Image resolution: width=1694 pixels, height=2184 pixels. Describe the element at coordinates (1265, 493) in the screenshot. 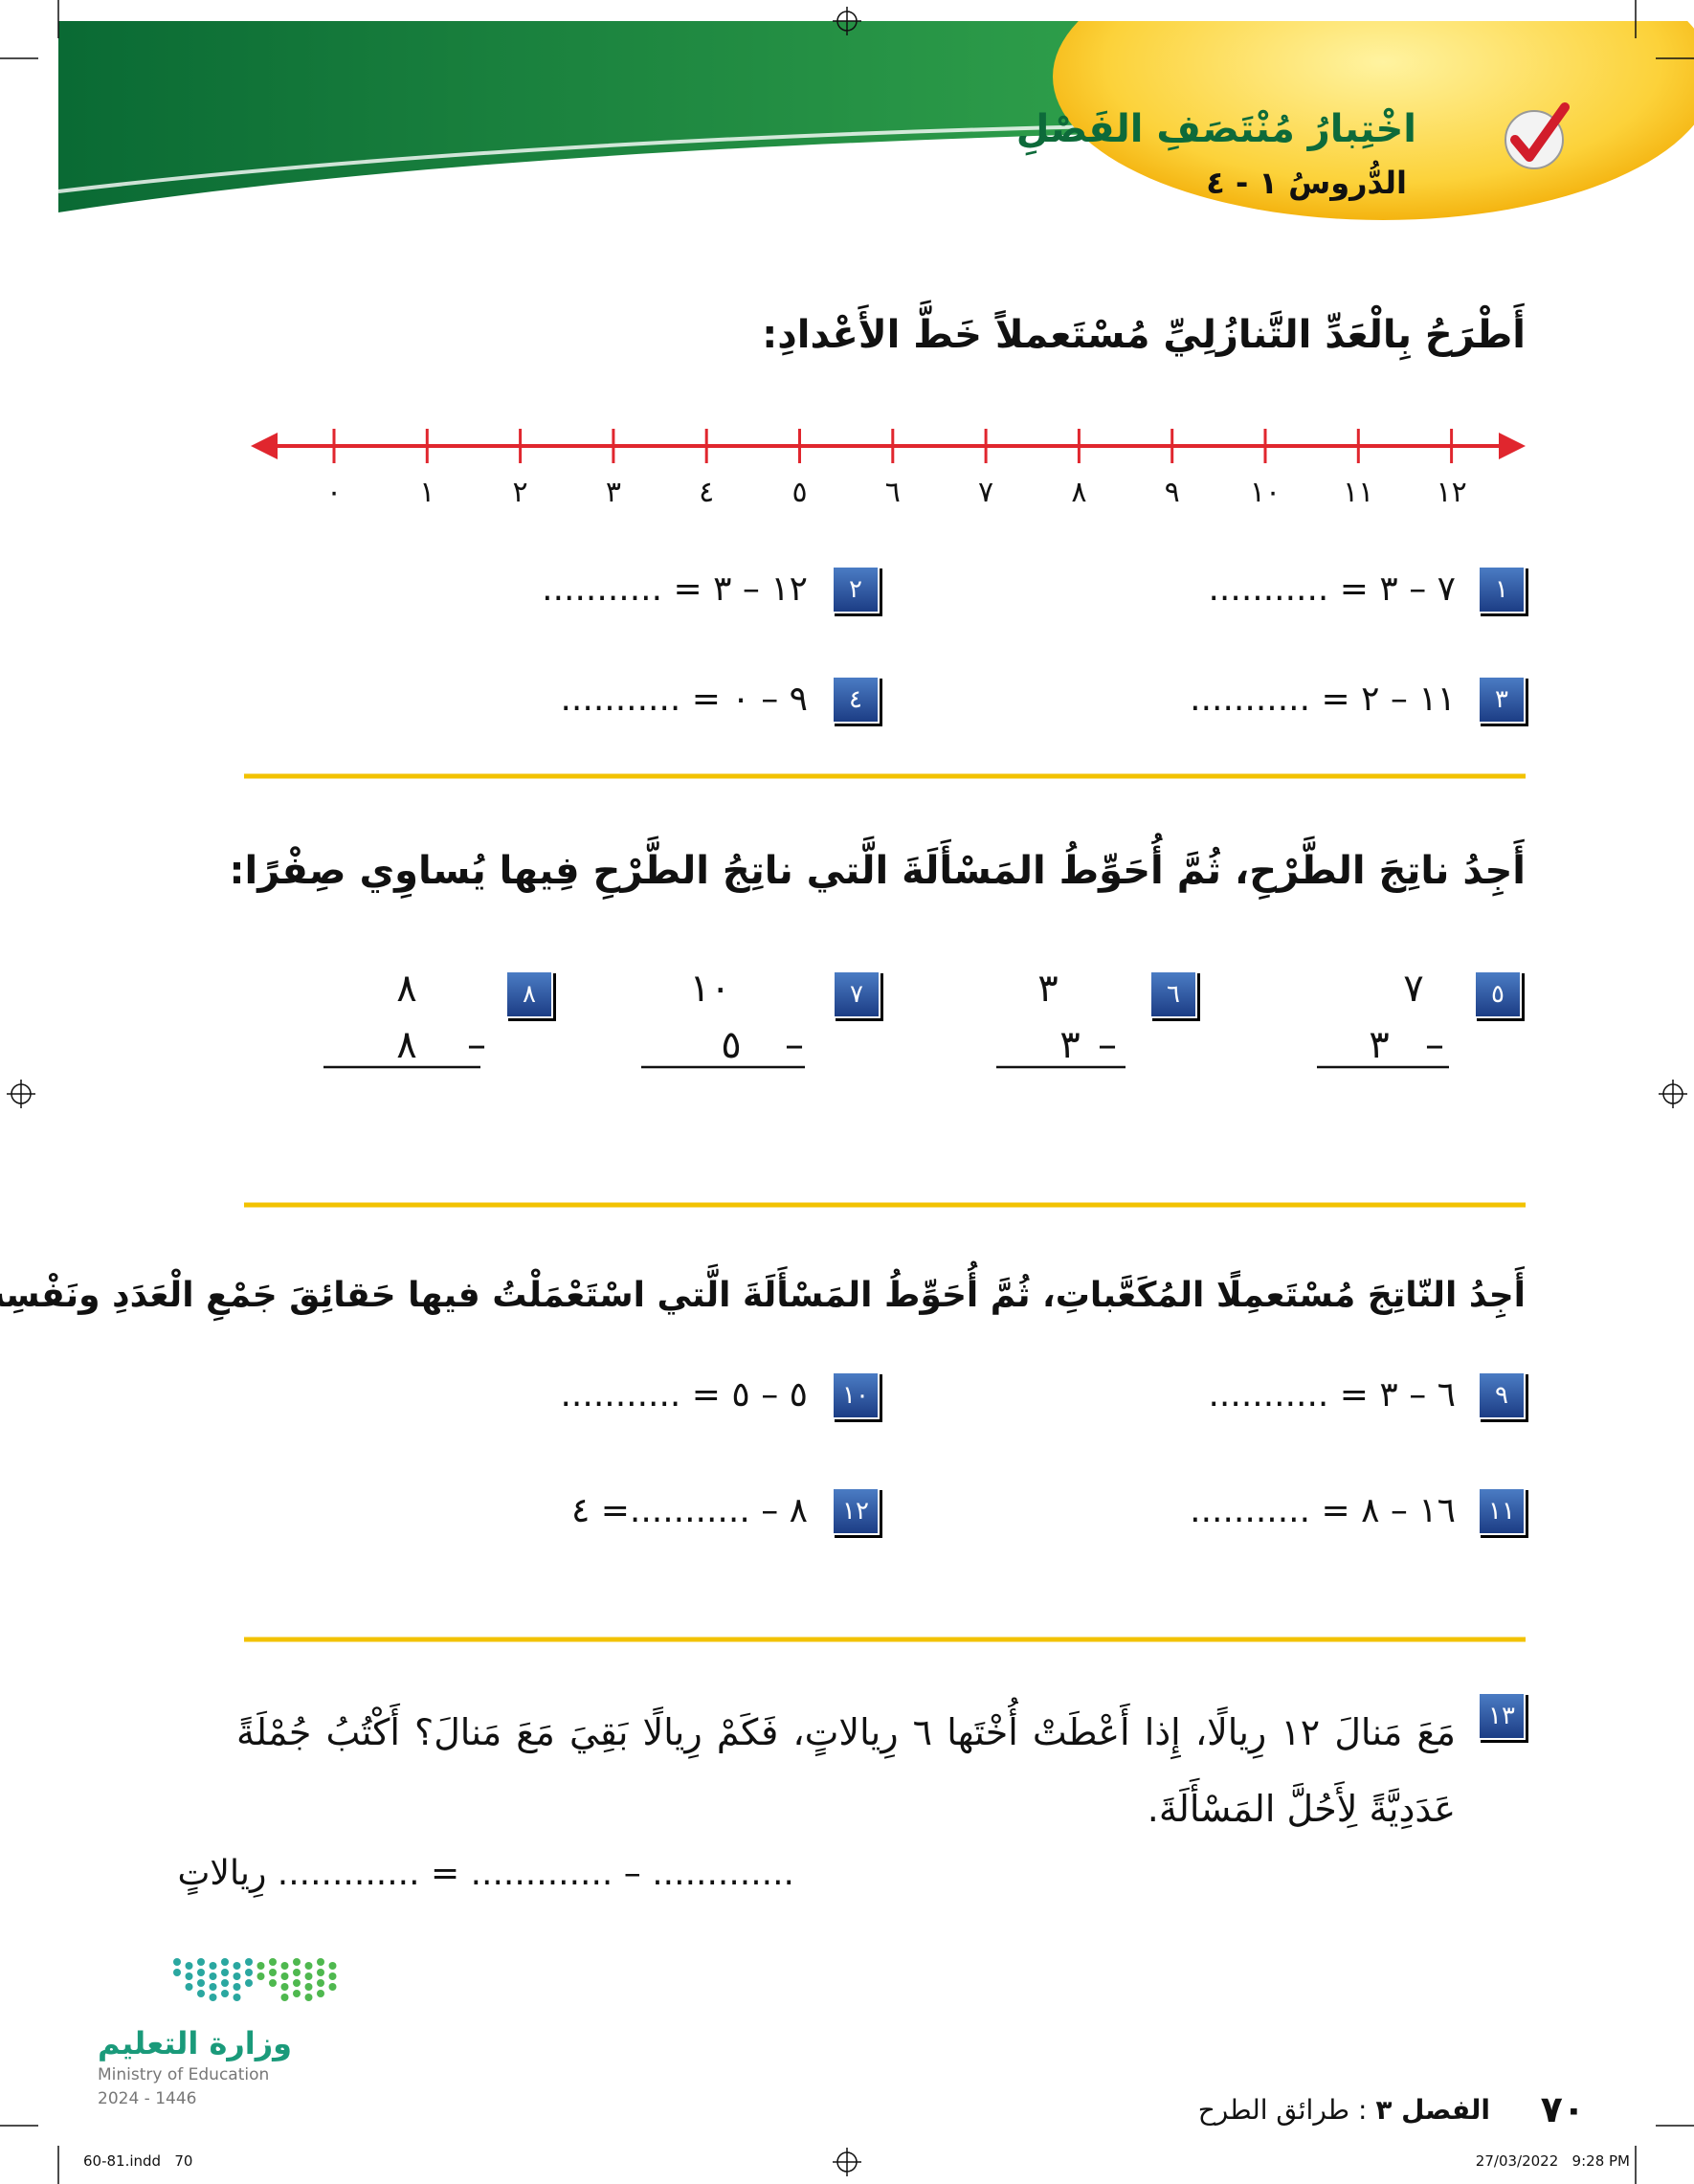

I see `number-line-label: ١٠` at that location.